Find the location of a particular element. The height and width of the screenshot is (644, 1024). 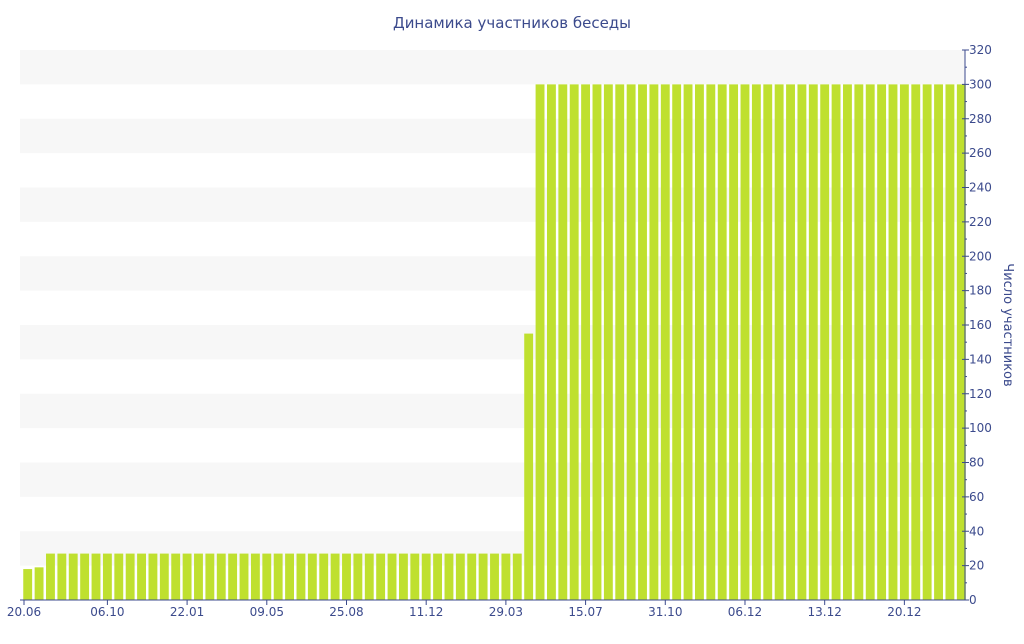

x-tick-label: 06.12 is located at coordinates (745, 612).